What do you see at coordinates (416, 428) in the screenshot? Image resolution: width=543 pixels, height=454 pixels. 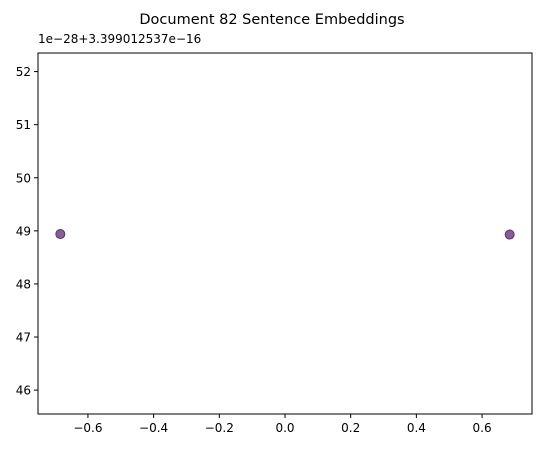 I see `x-tick-label: 0.4` at bounding box center [416, 428].